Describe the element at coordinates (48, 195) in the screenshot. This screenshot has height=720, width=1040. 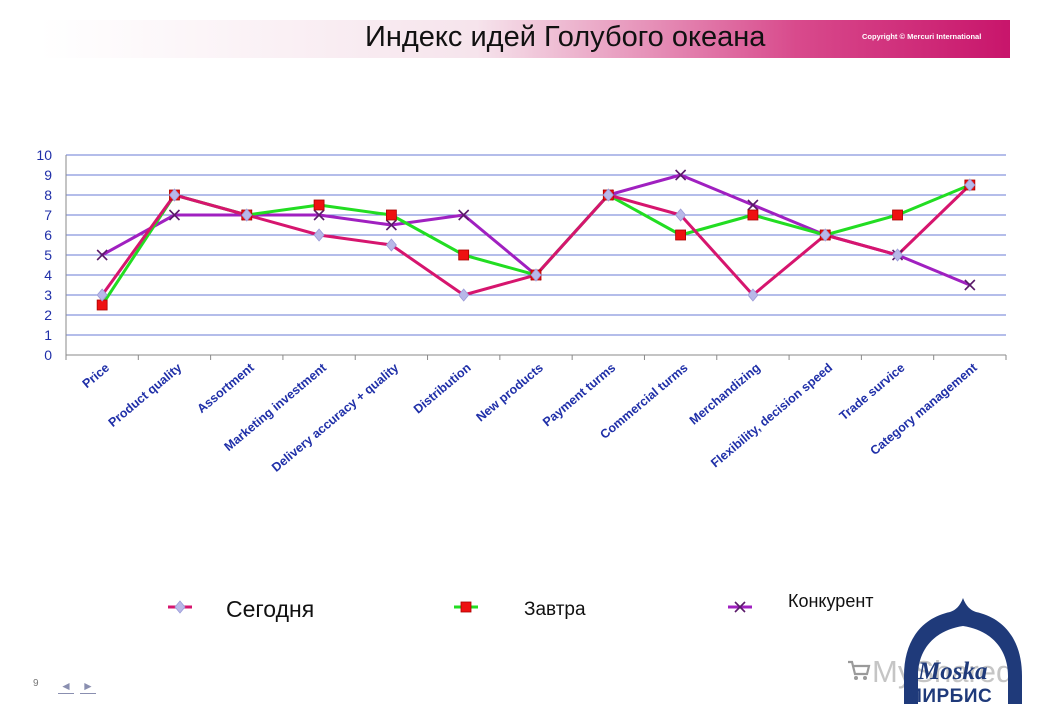
I see `y-tick-label: 8` at that location.